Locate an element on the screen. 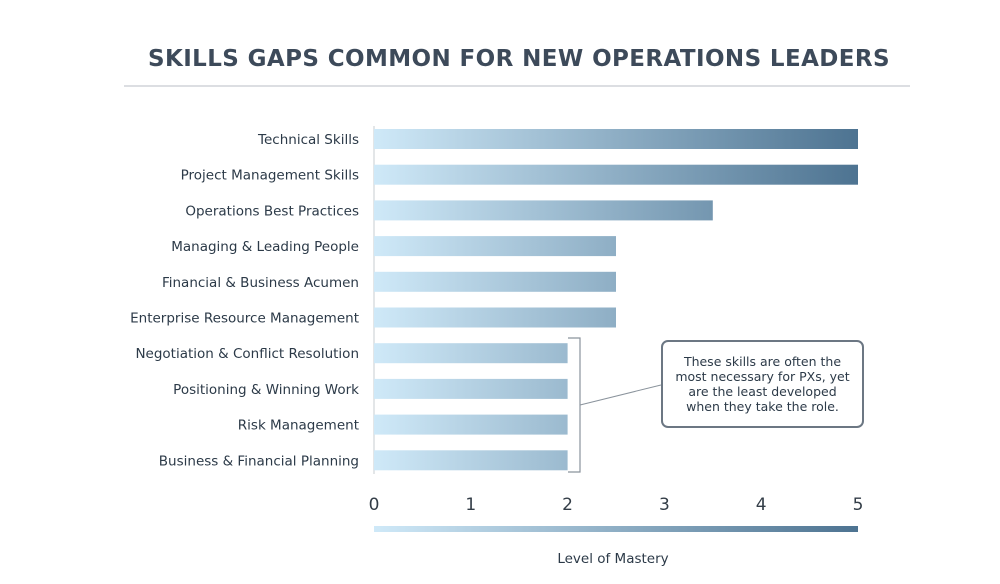  mastery-gradient-bar is located at coordinates (616, 529).